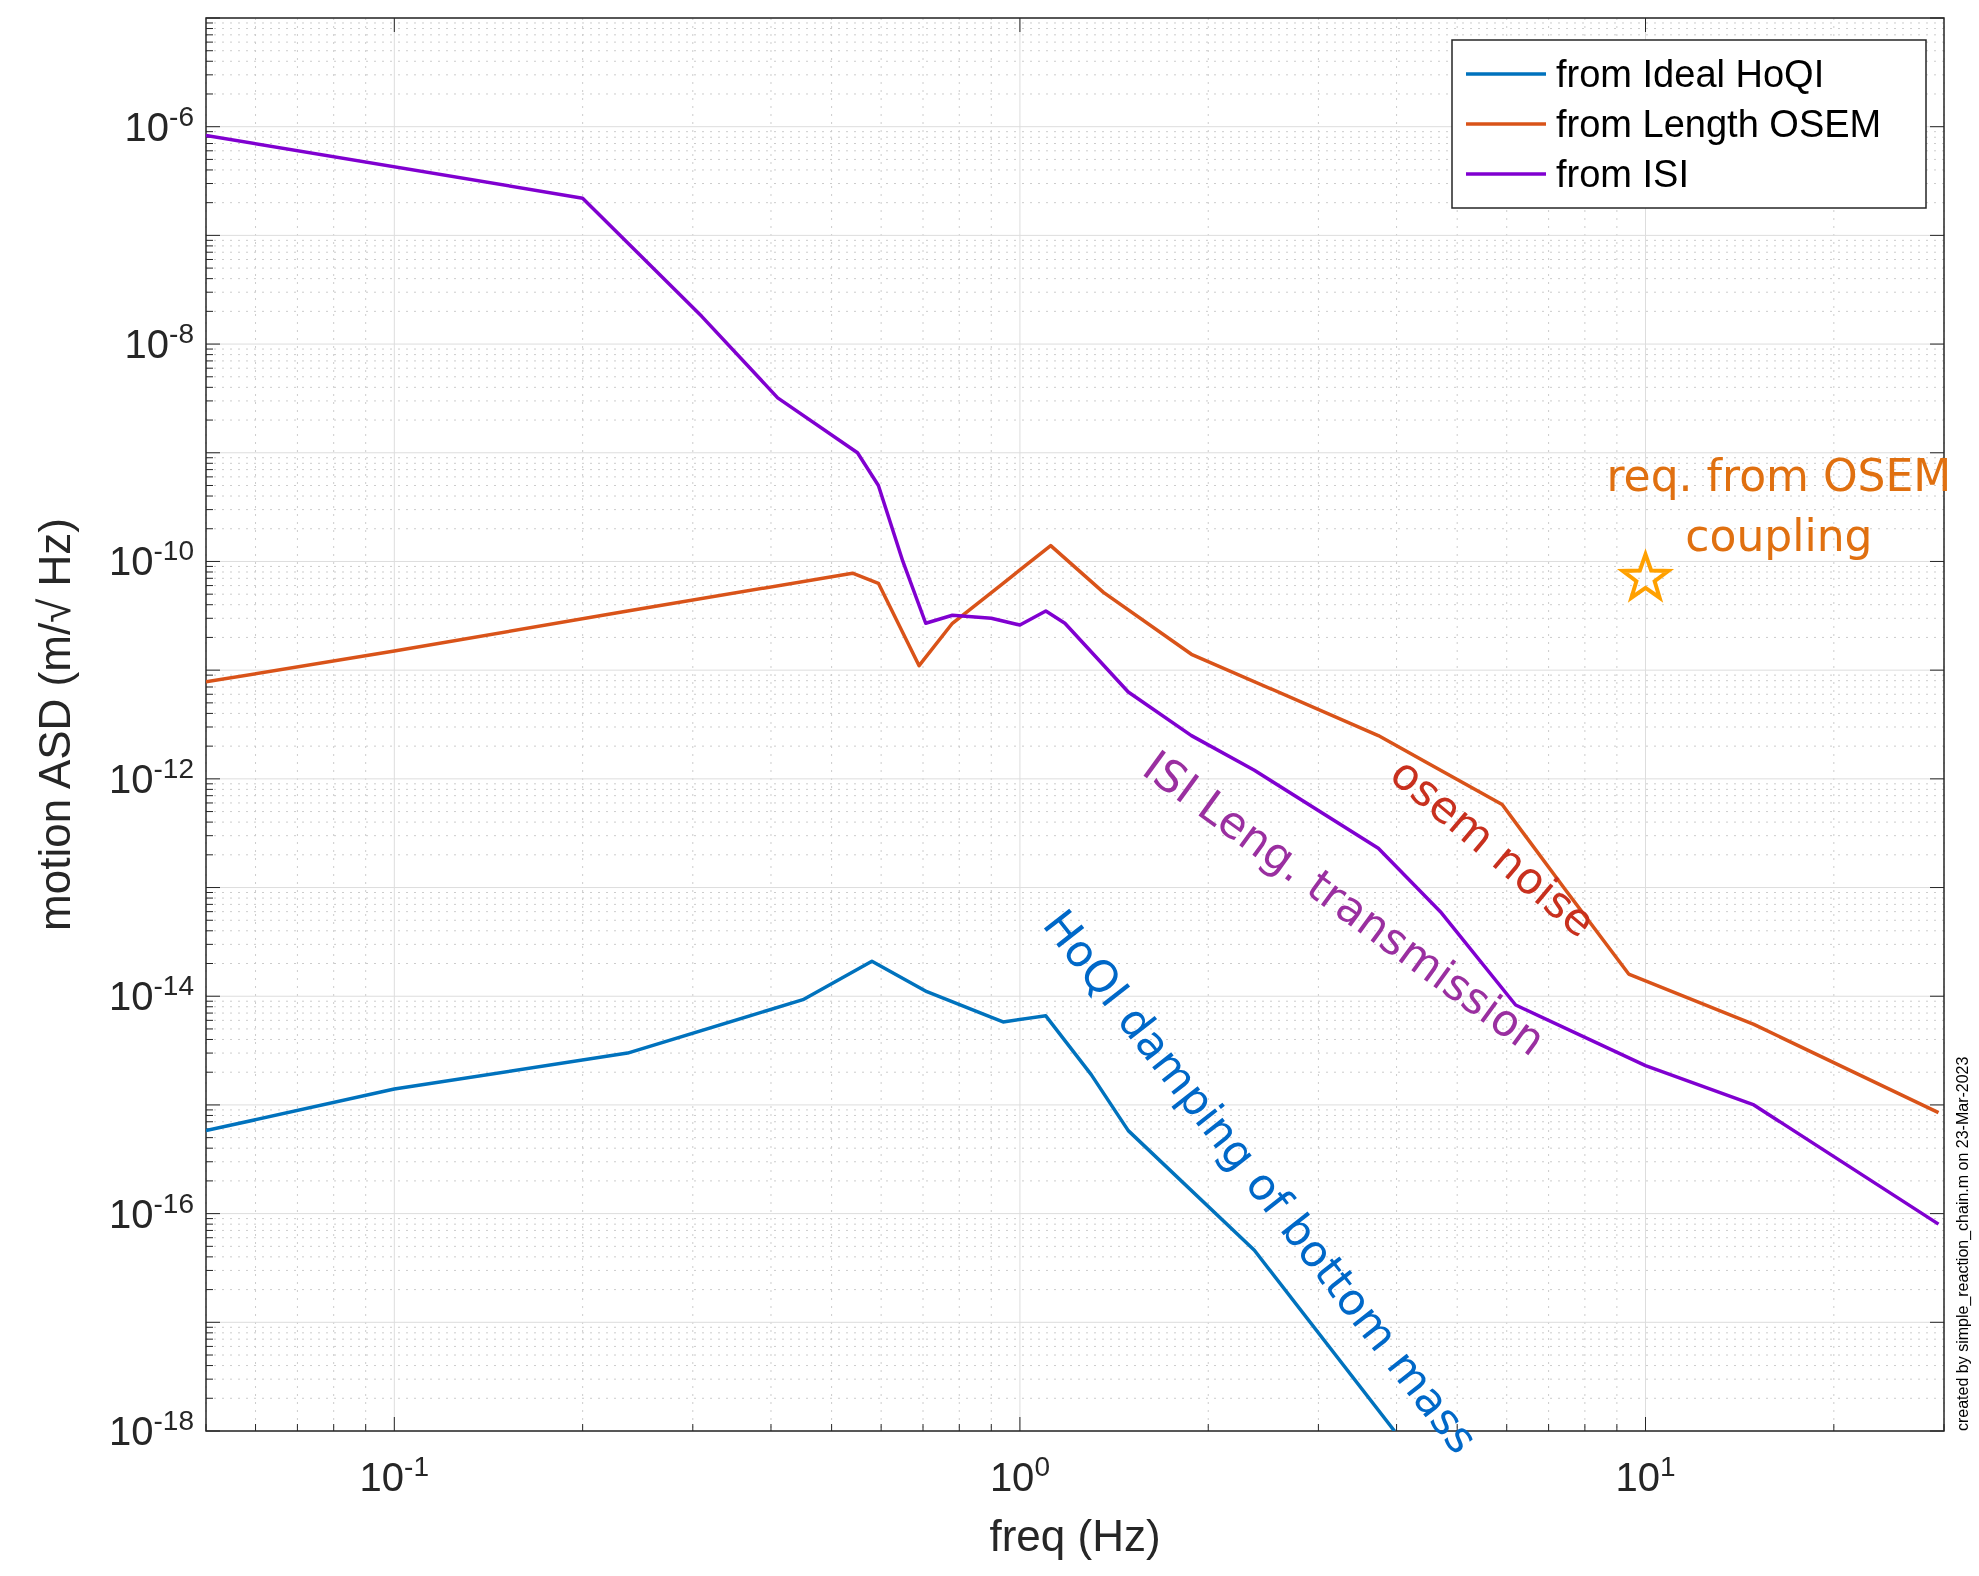  I want to click on x-tick-label: 10$^{1}$, so click(1645, 1474).